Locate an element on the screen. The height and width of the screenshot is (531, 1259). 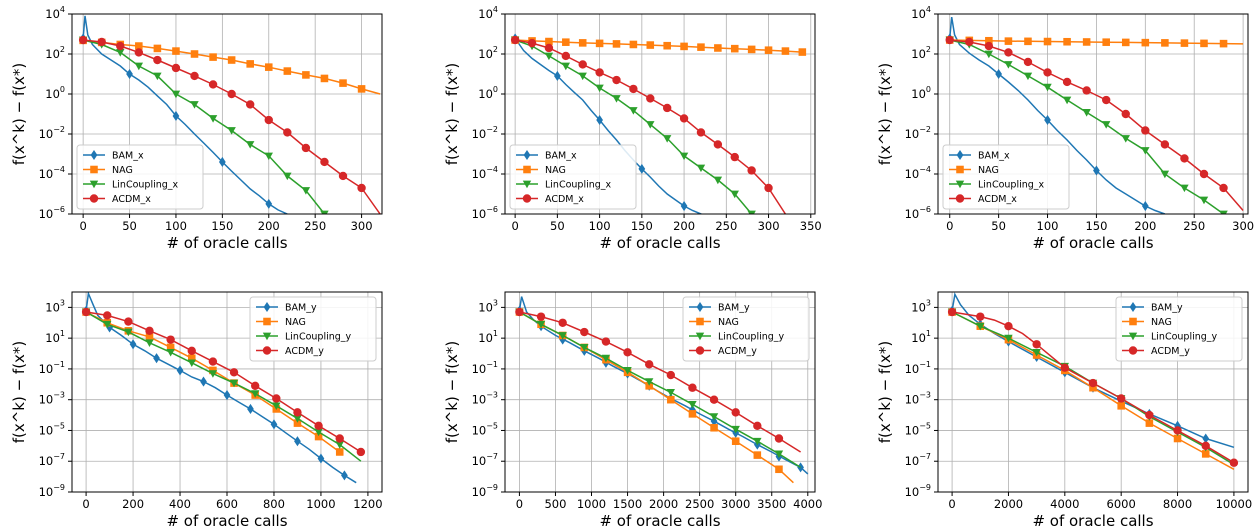
legend-label: LinCoupling_y is located at coordinates (751, 337).